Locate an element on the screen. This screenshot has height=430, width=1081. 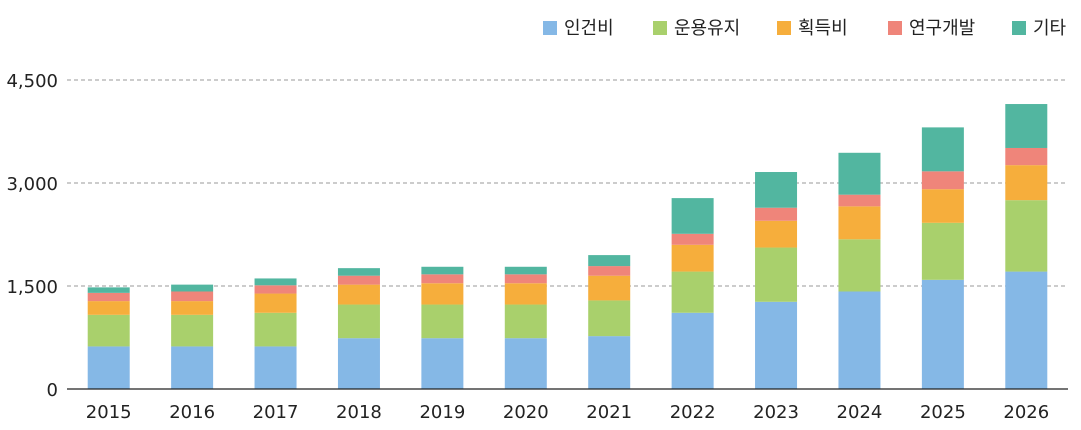
x-tick-label: 2025 is located at coordinates (943, 412).